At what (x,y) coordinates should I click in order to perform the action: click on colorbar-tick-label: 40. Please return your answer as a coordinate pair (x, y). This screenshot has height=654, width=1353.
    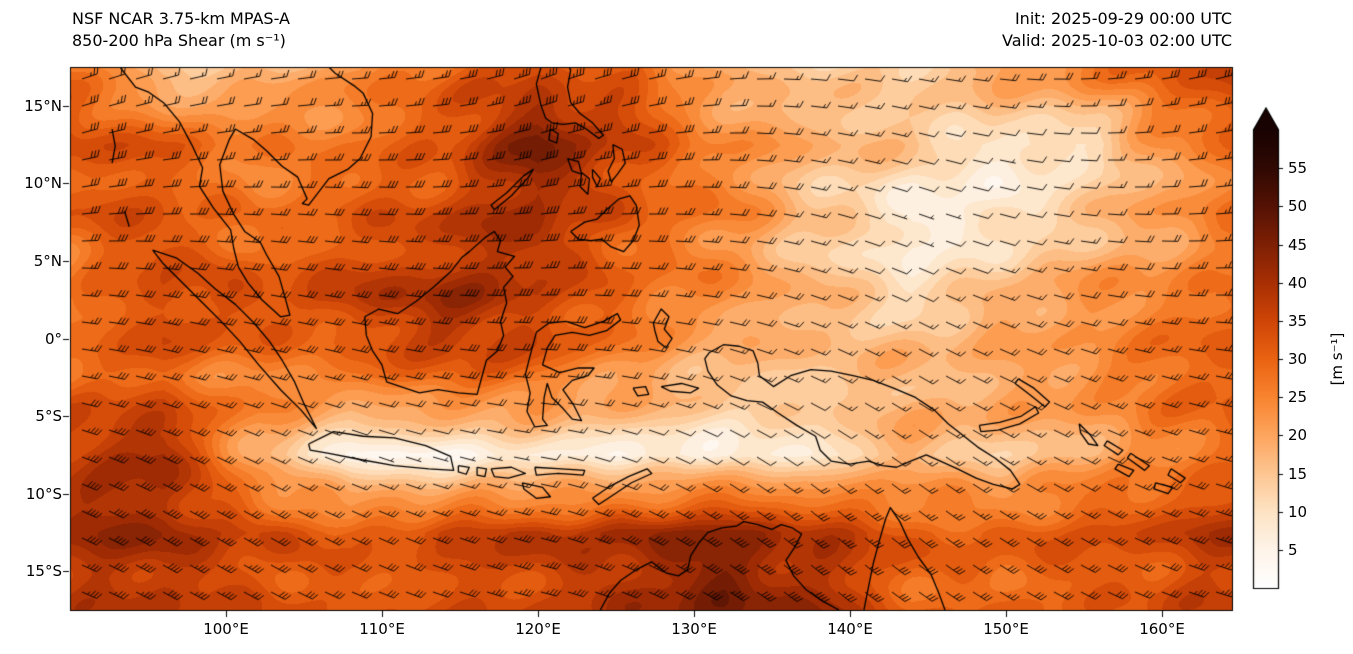
    Looking at the image, I should click on (1298, 283).